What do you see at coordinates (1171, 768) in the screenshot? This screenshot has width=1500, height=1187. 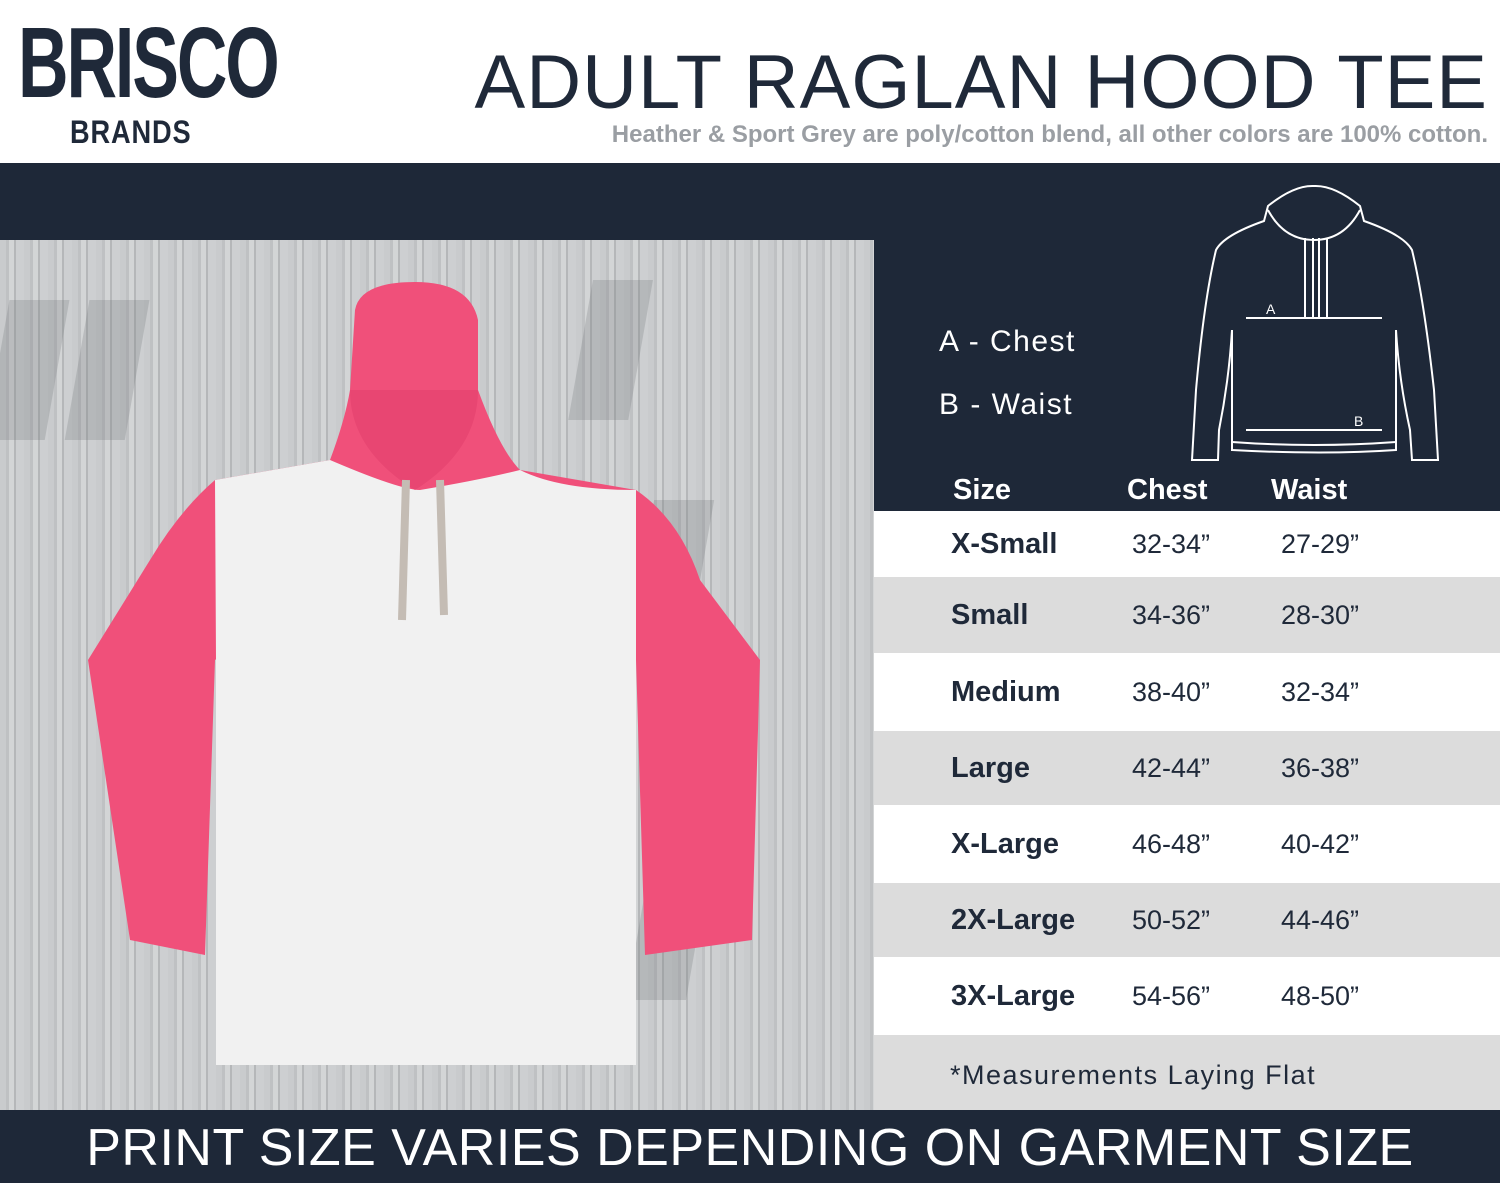 I see `chest-cell: 42-44”` at bounding box center [1171, 768].